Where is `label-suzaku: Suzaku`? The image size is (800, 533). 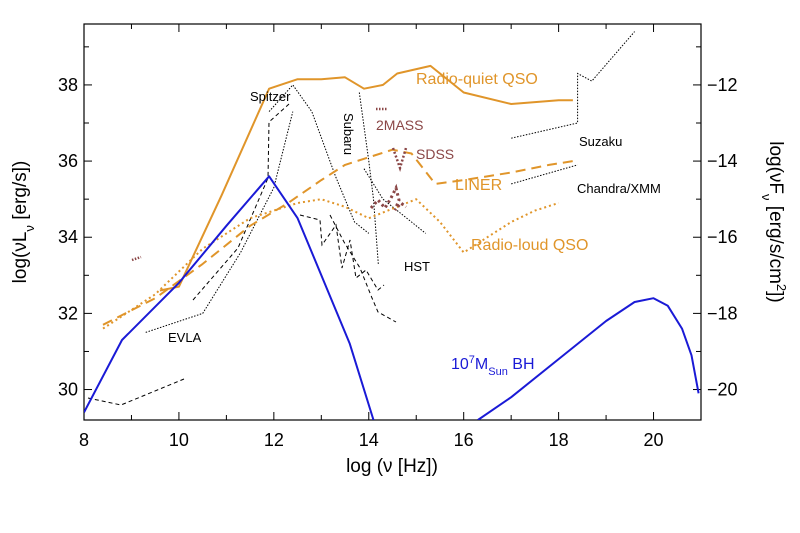
label-suzaku: Suzaku is located at coordinates (600, 141).